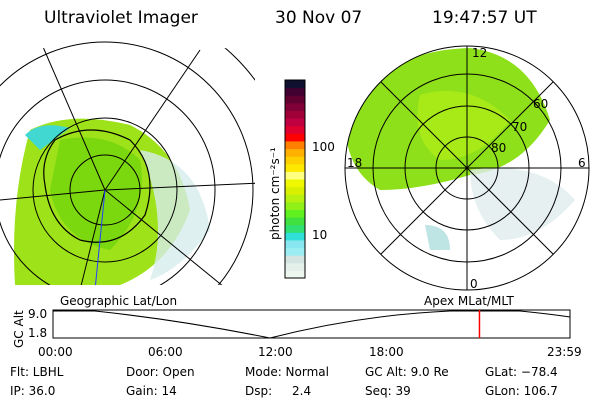  I want to click on lat-label-70: 70, so click(520, 127).